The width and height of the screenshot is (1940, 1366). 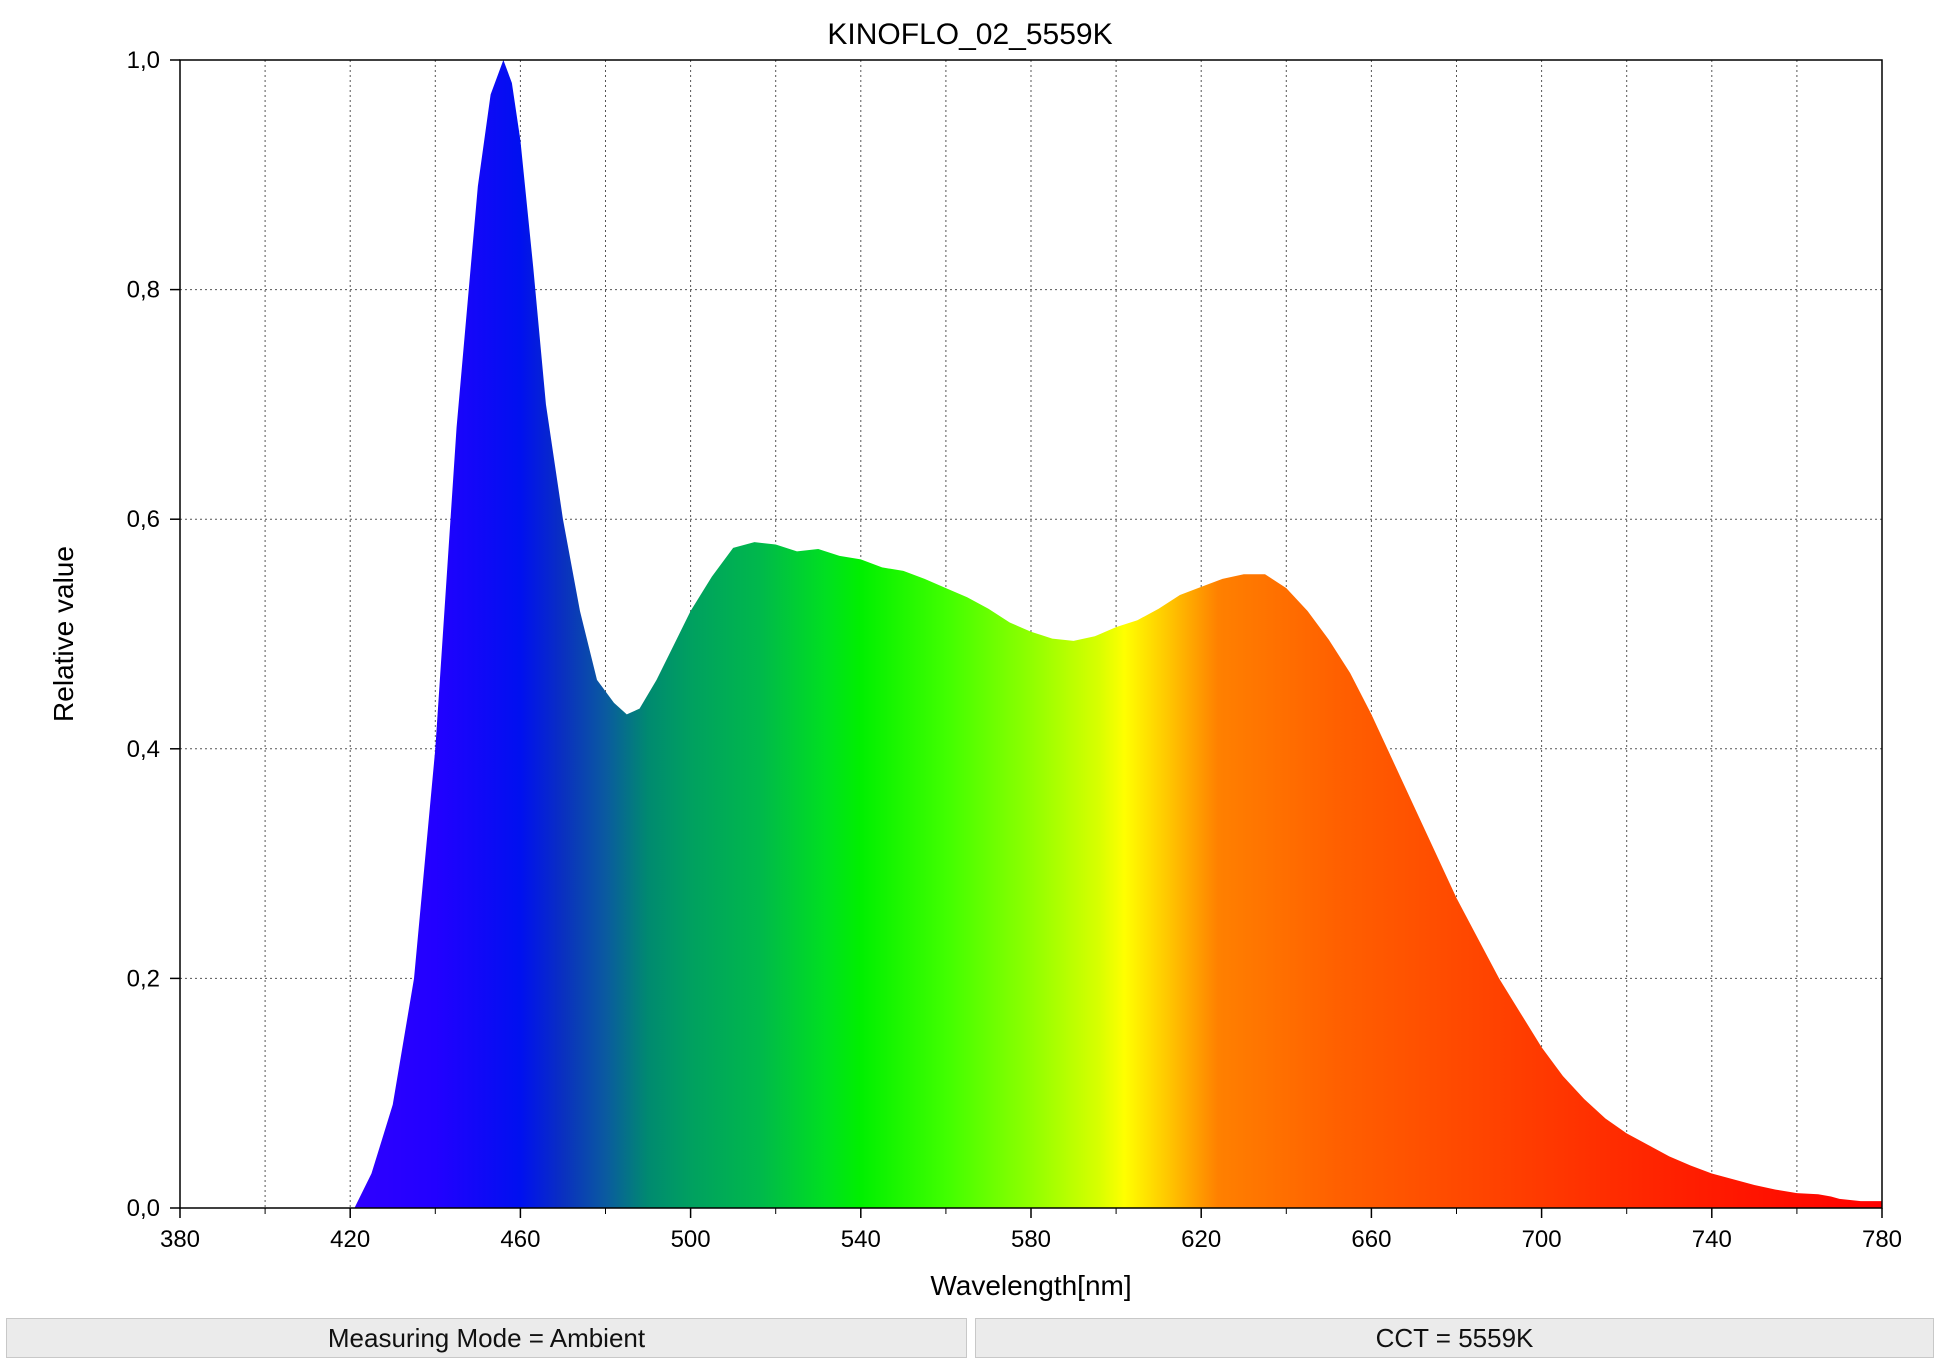 I want to click on y-tick-label: 0,6, so click(x=143, y=519).